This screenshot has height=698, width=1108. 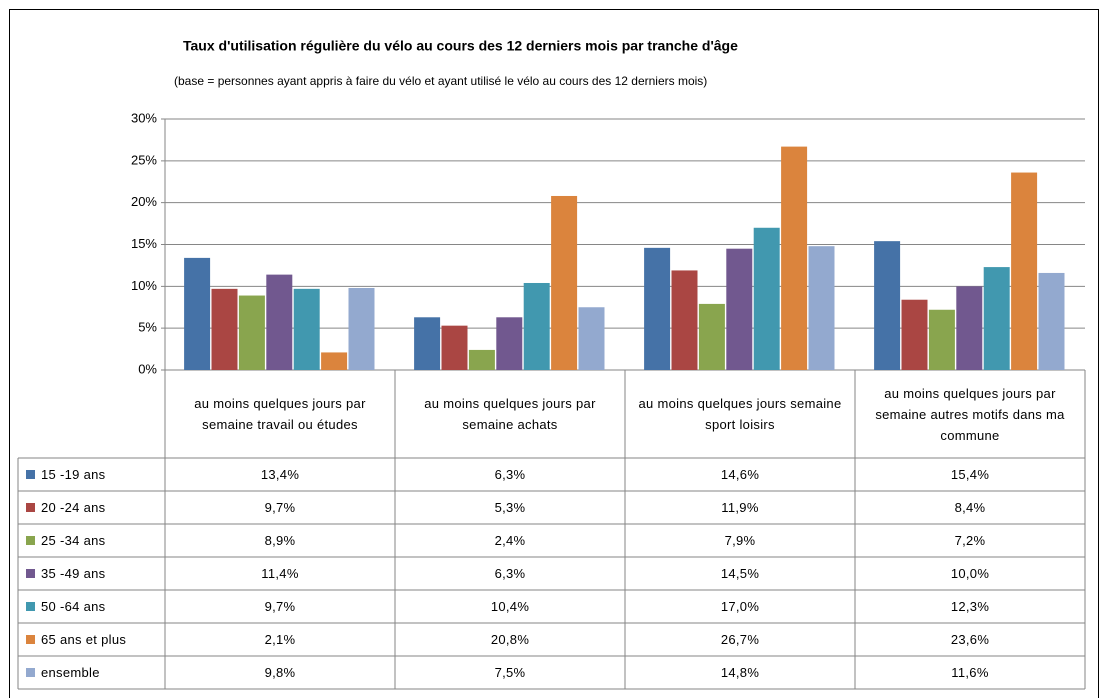 I want to click on table-value: 7,2%, so click(x=970, y=540).